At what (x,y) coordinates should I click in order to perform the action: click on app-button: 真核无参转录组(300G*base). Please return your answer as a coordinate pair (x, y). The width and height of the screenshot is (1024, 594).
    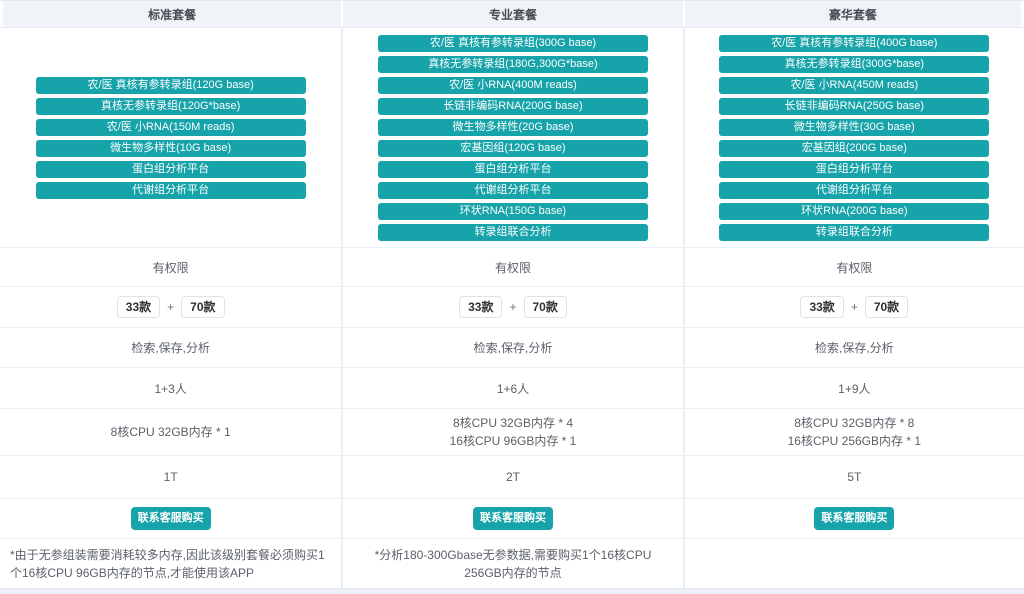
    Looking at the image, I should click on (854, 64).